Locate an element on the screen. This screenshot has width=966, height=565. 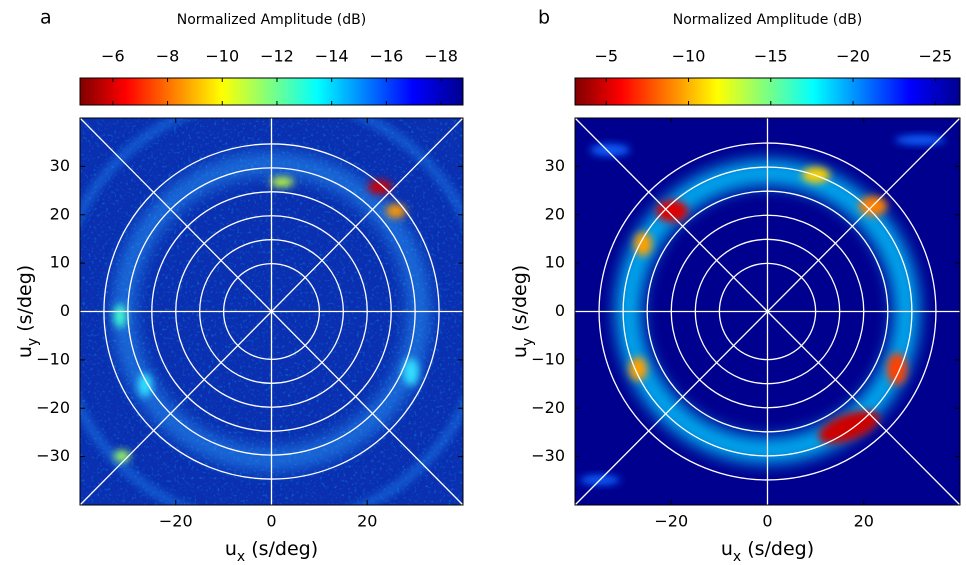
colorbar-tick-label: −8 is located at coordinates (168, 56).